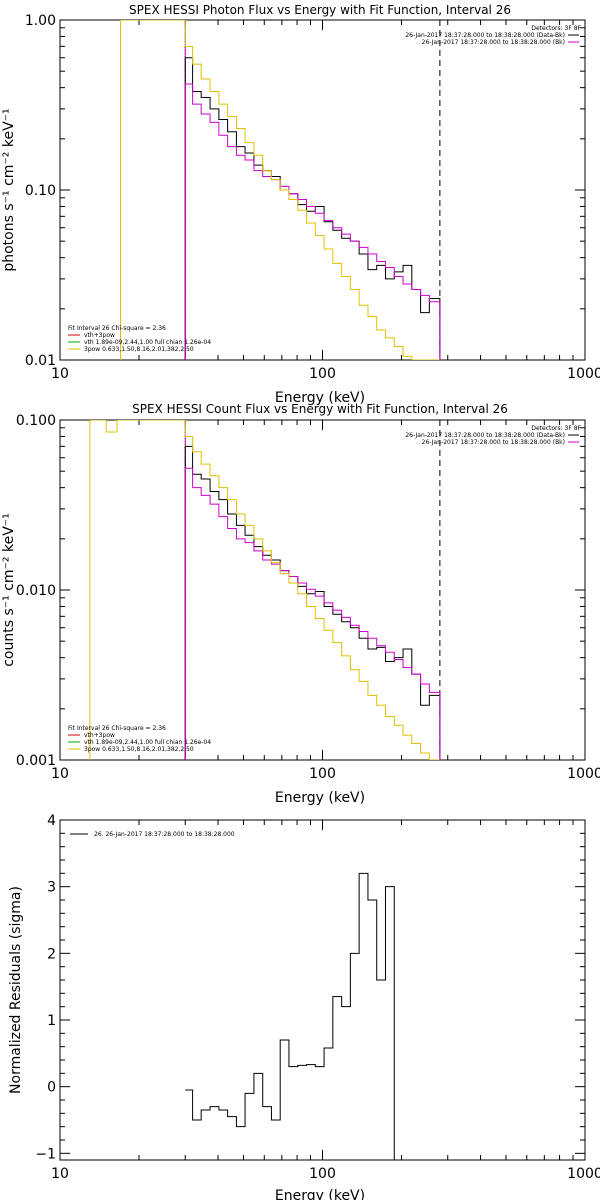  I want to click on y-tick-label: 0.100, so click(36, 421).